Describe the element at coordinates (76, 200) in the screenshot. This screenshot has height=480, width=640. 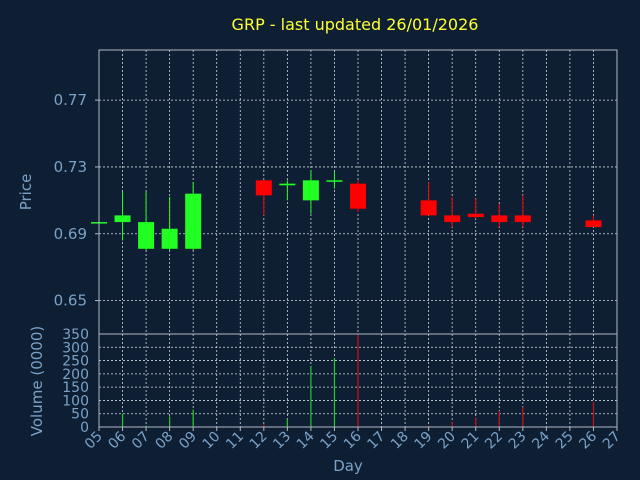
I see `price-y-ticks: 0.77 0.73 0.69 0.65` at that location.